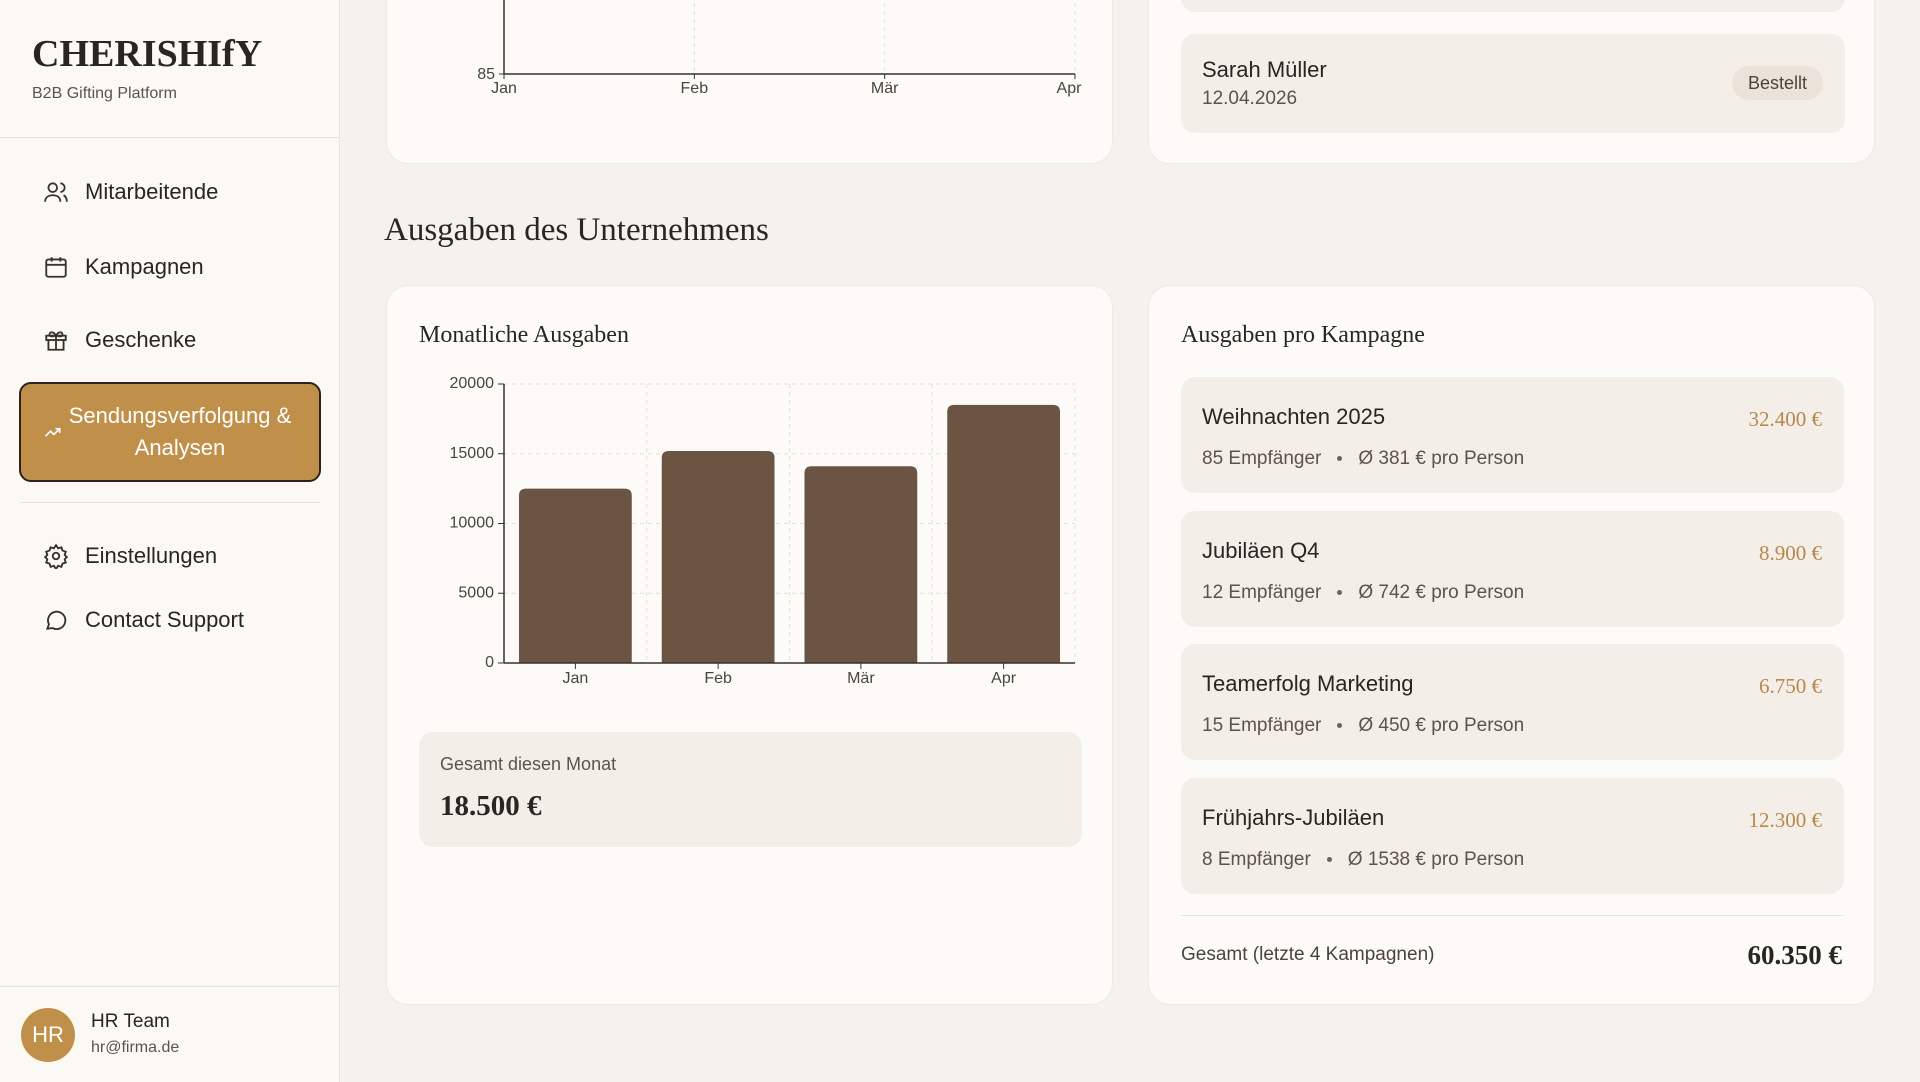 This screenshot has height=1082, width=1920. Describe the element at coordinates (472, 383) in the screenshot. I see `y-tick-label: 20000` at that location.